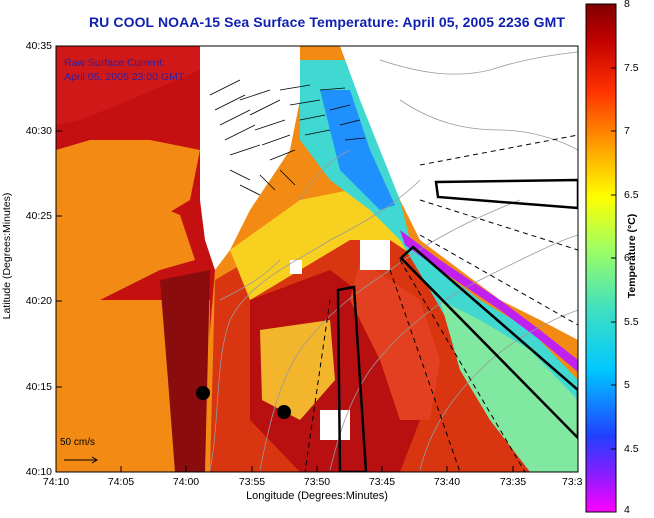 The image size is (654, 518). I want to click on colorbar-label: 6.5, so click(631, 195).